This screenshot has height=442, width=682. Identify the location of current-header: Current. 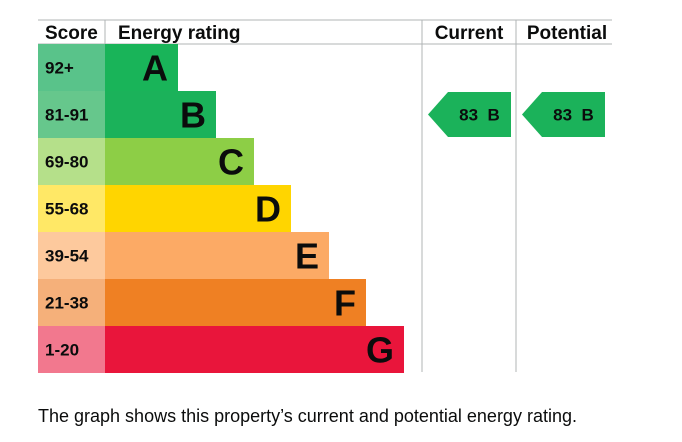
(469, 33).